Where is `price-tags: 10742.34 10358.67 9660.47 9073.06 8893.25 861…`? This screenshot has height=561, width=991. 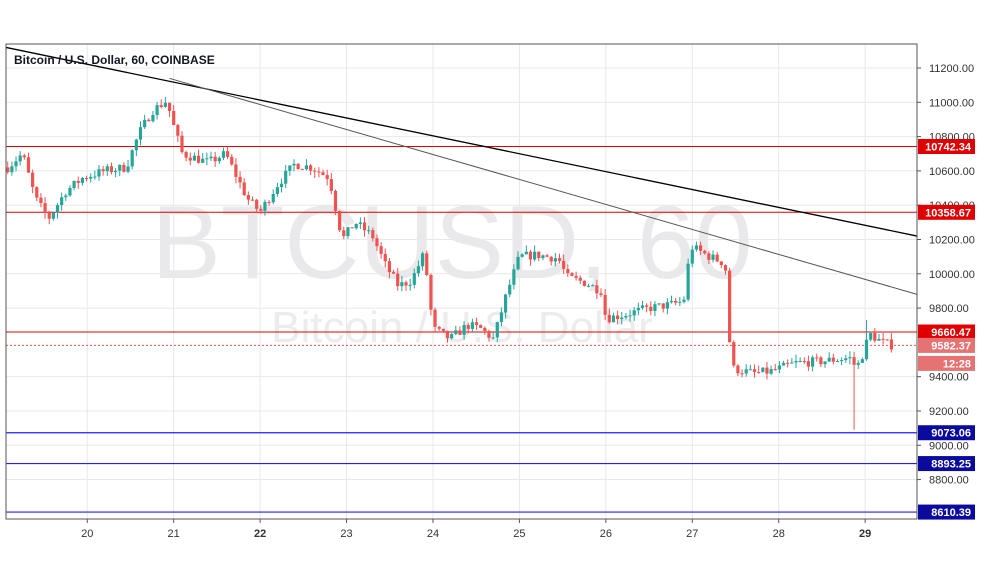 price-tags: 10742.34 10358.67 9660.47 9073.06 8893.25 861… is located at coordinates (946, 329).